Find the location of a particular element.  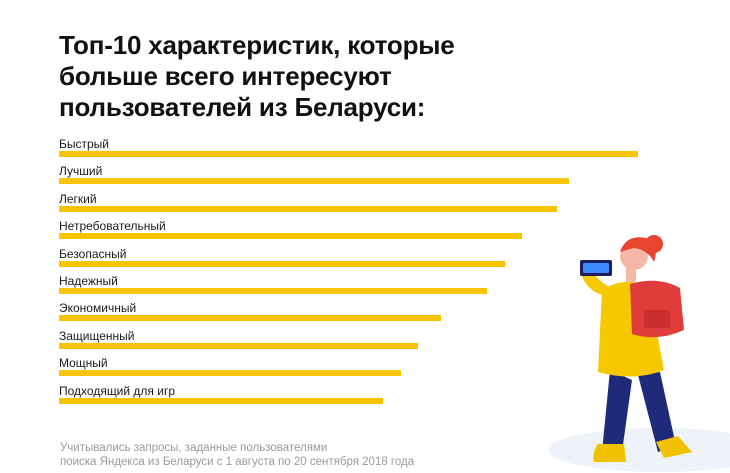

bar-label: Быстрый is located at coordinates (84, 144).